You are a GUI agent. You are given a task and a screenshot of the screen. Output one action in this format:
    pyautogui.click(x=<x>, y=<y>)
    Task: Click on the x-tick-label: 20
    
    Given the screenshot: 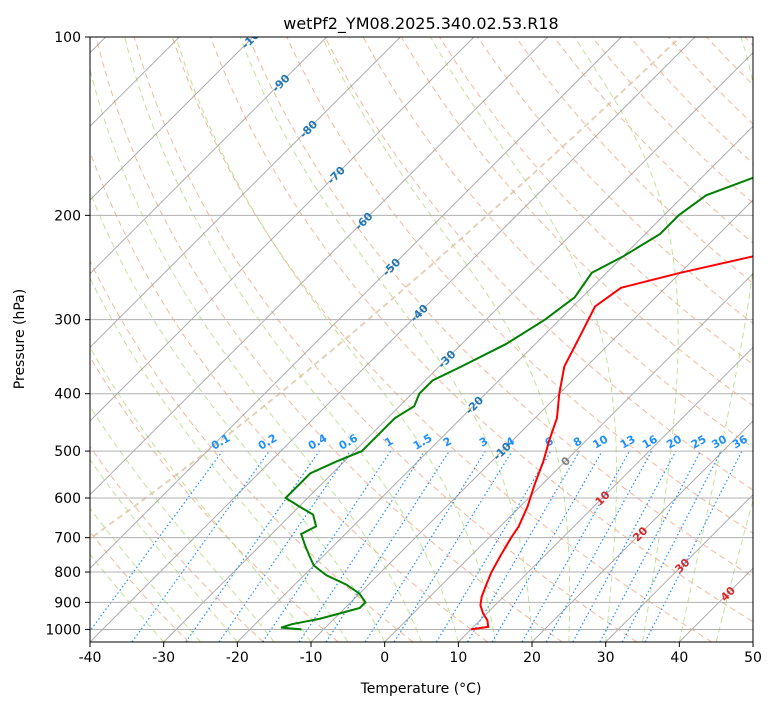 What is the action you would take?
    pyautogui.click(x=532, y=658)
    